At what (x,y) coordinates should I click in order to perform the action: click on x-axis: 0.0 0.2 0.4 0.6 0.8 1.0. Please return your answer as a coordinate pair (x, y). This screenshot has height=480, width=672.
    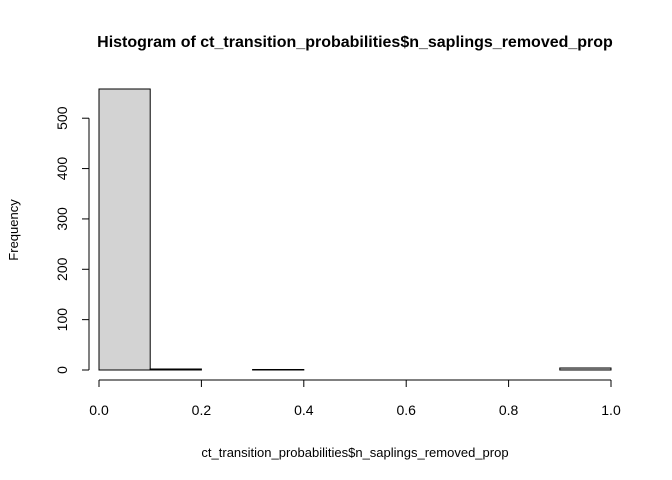
    Looking at the image, I should click on (355, 398).